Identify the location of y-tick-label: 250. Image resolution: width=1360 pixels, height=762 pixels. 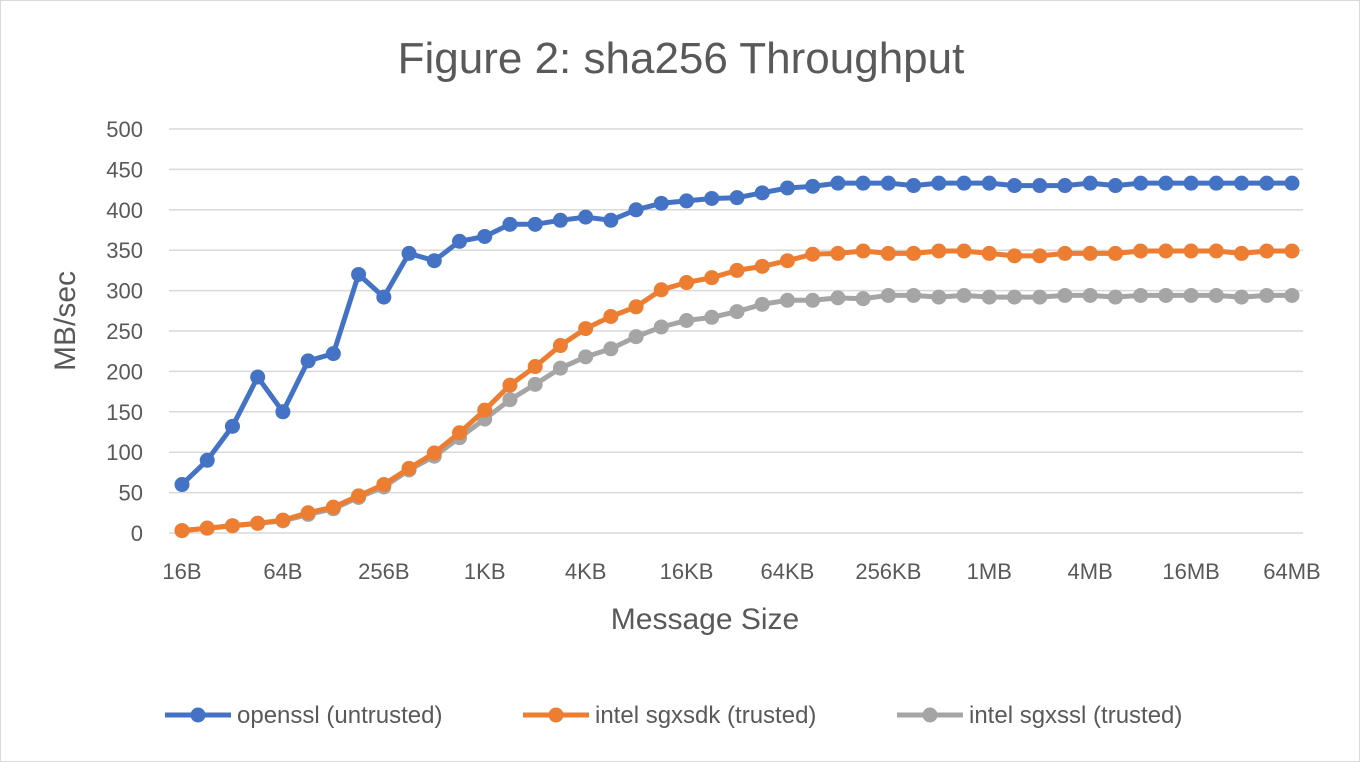
(124, 331).